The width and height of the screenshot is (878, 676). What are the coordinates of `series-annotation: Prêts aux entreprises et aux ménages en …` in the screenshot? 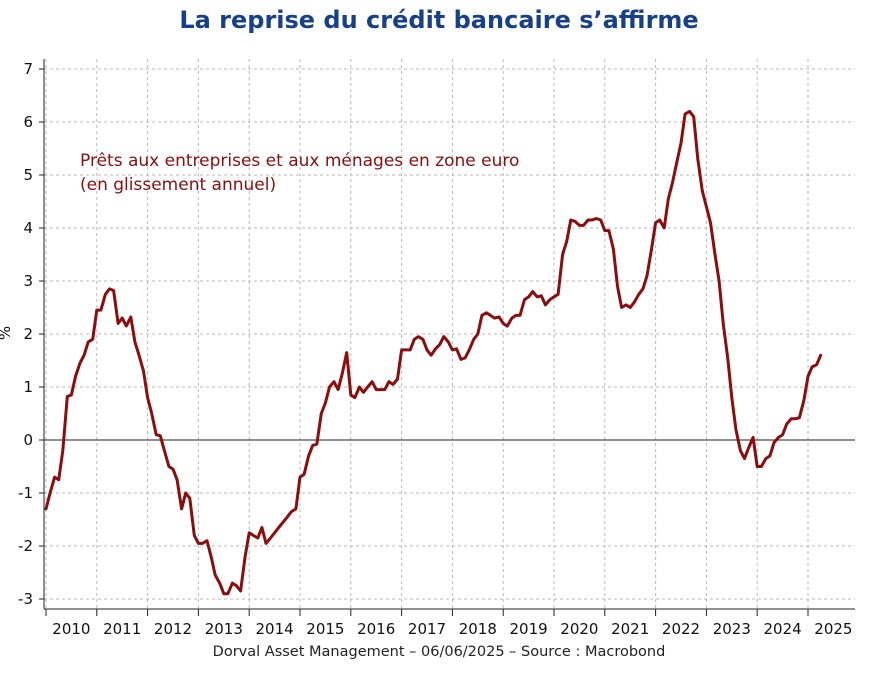 It's located at (299, 173).